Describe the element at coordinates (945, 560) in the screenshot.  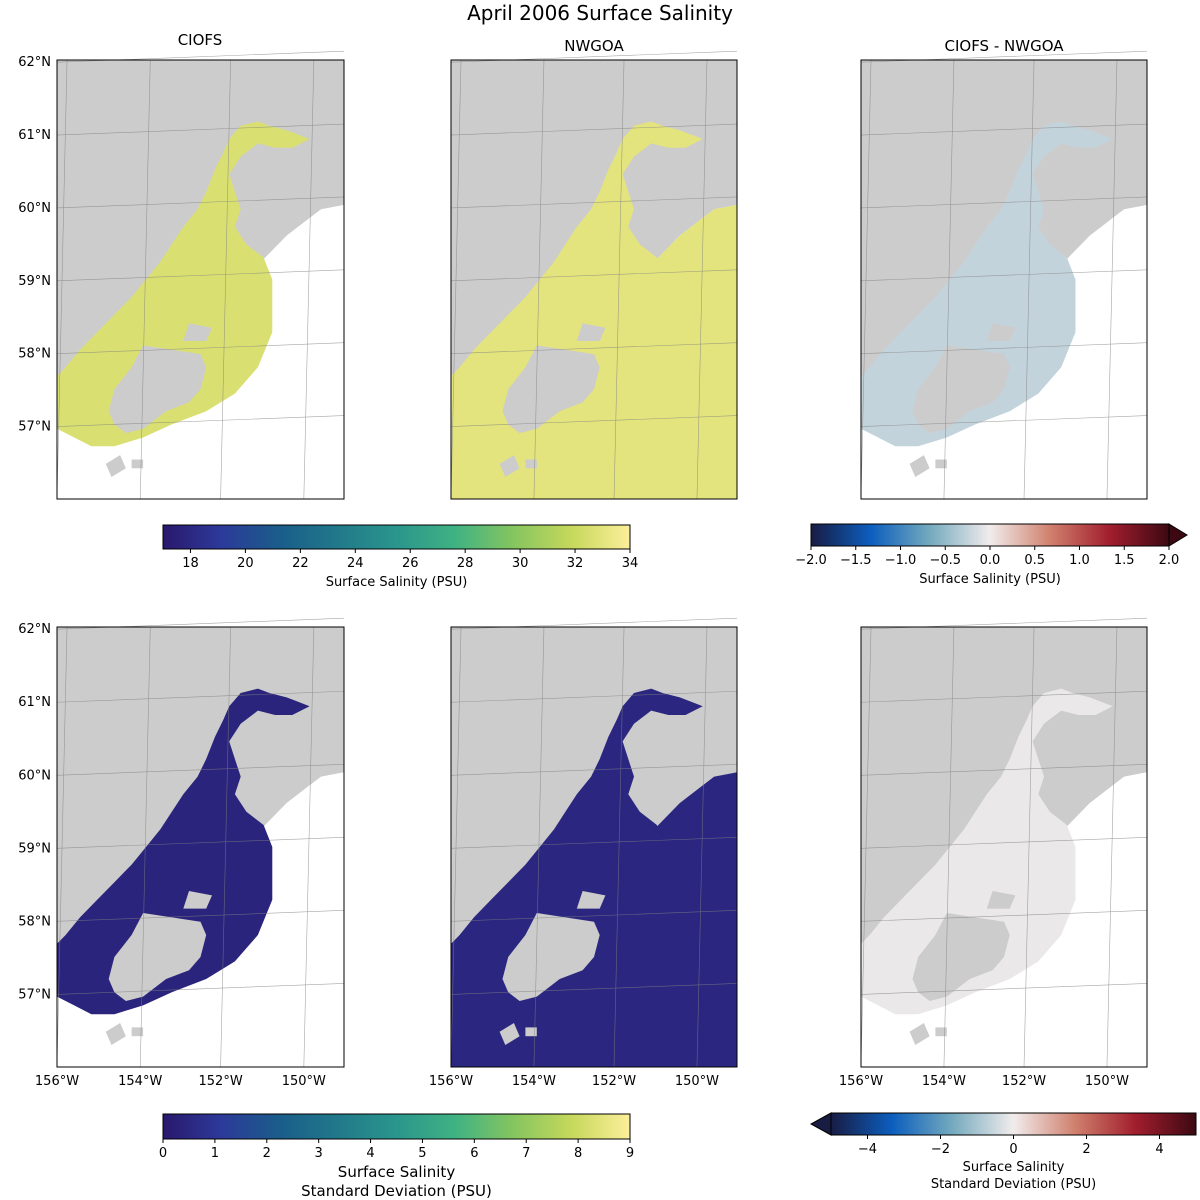
I see `colorbar-tick-label: −0.5` at that location.